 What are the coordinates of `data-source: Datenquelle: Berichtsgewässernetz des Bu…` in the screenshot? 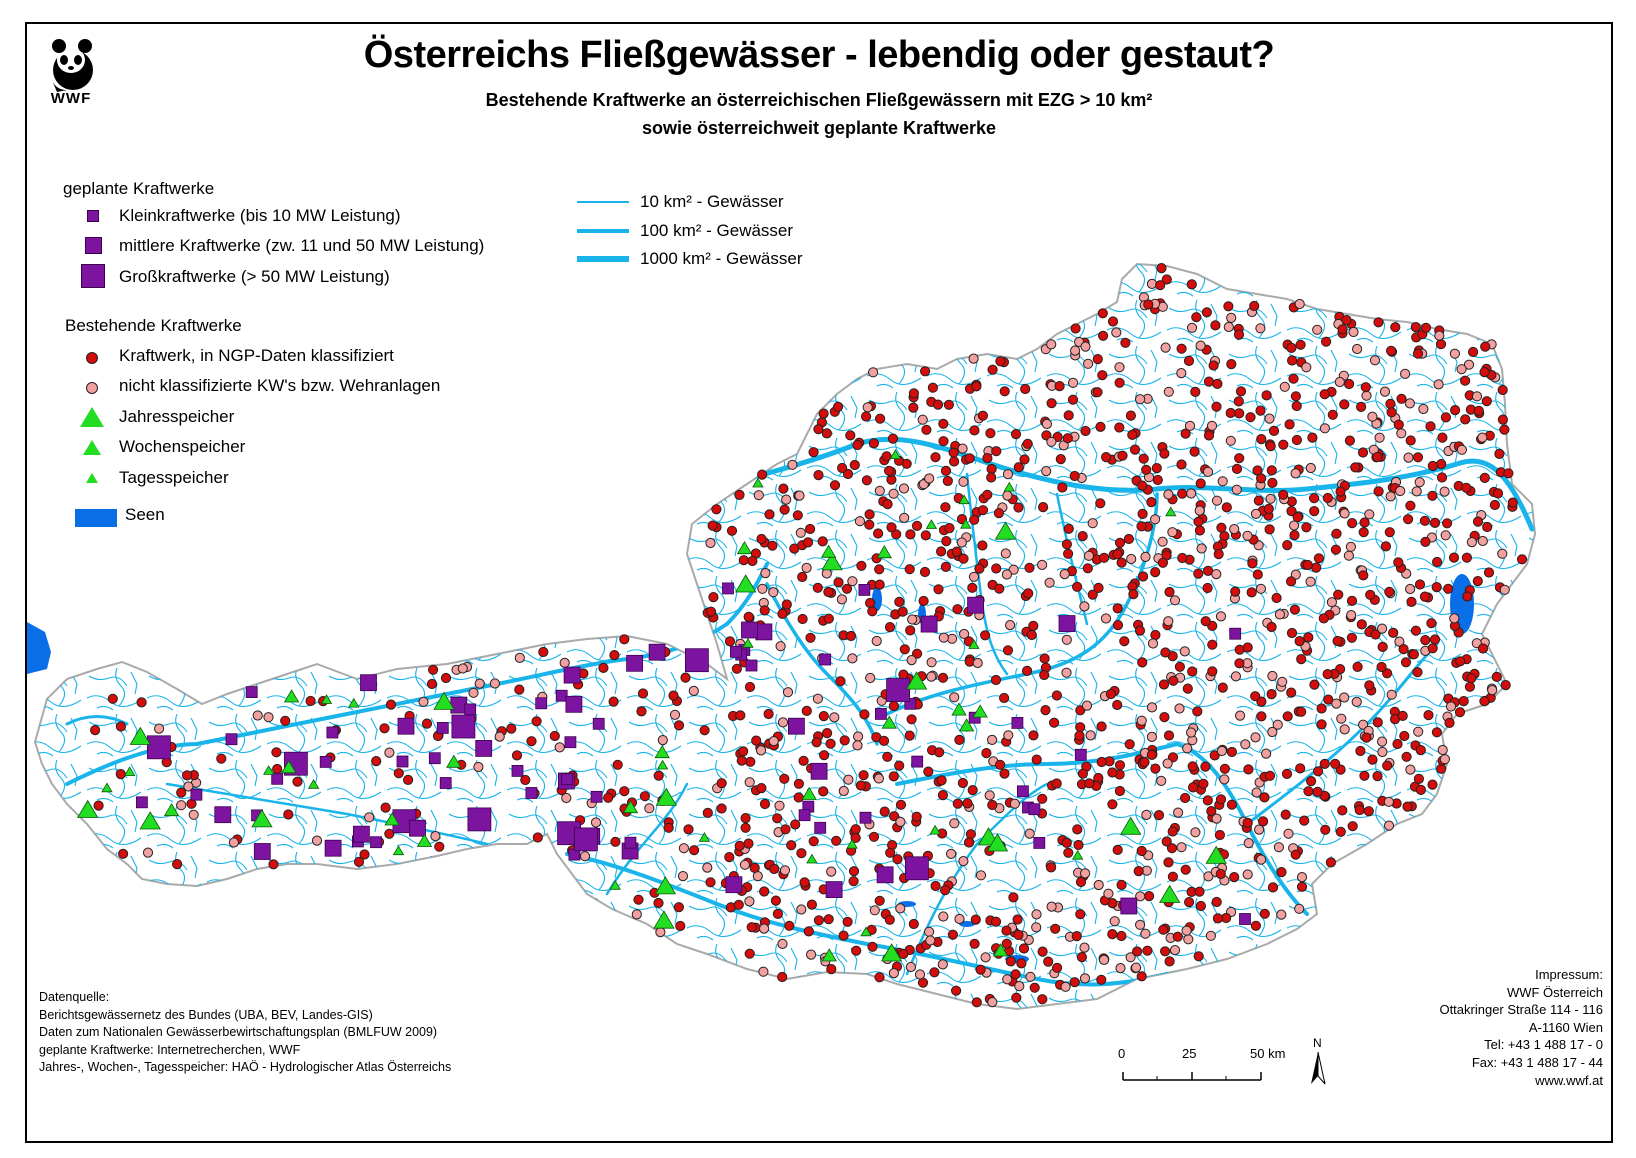 It's located at (245, 1033).